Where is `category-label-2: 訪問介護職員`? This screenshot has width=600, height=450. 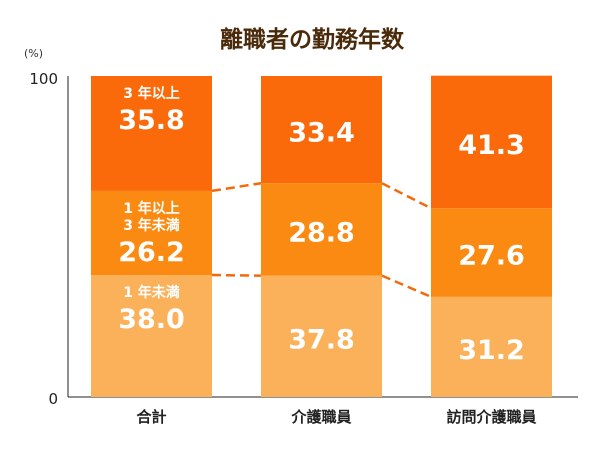 category-label-2: 訪問介護職員 is located at coordinates (491, 417).